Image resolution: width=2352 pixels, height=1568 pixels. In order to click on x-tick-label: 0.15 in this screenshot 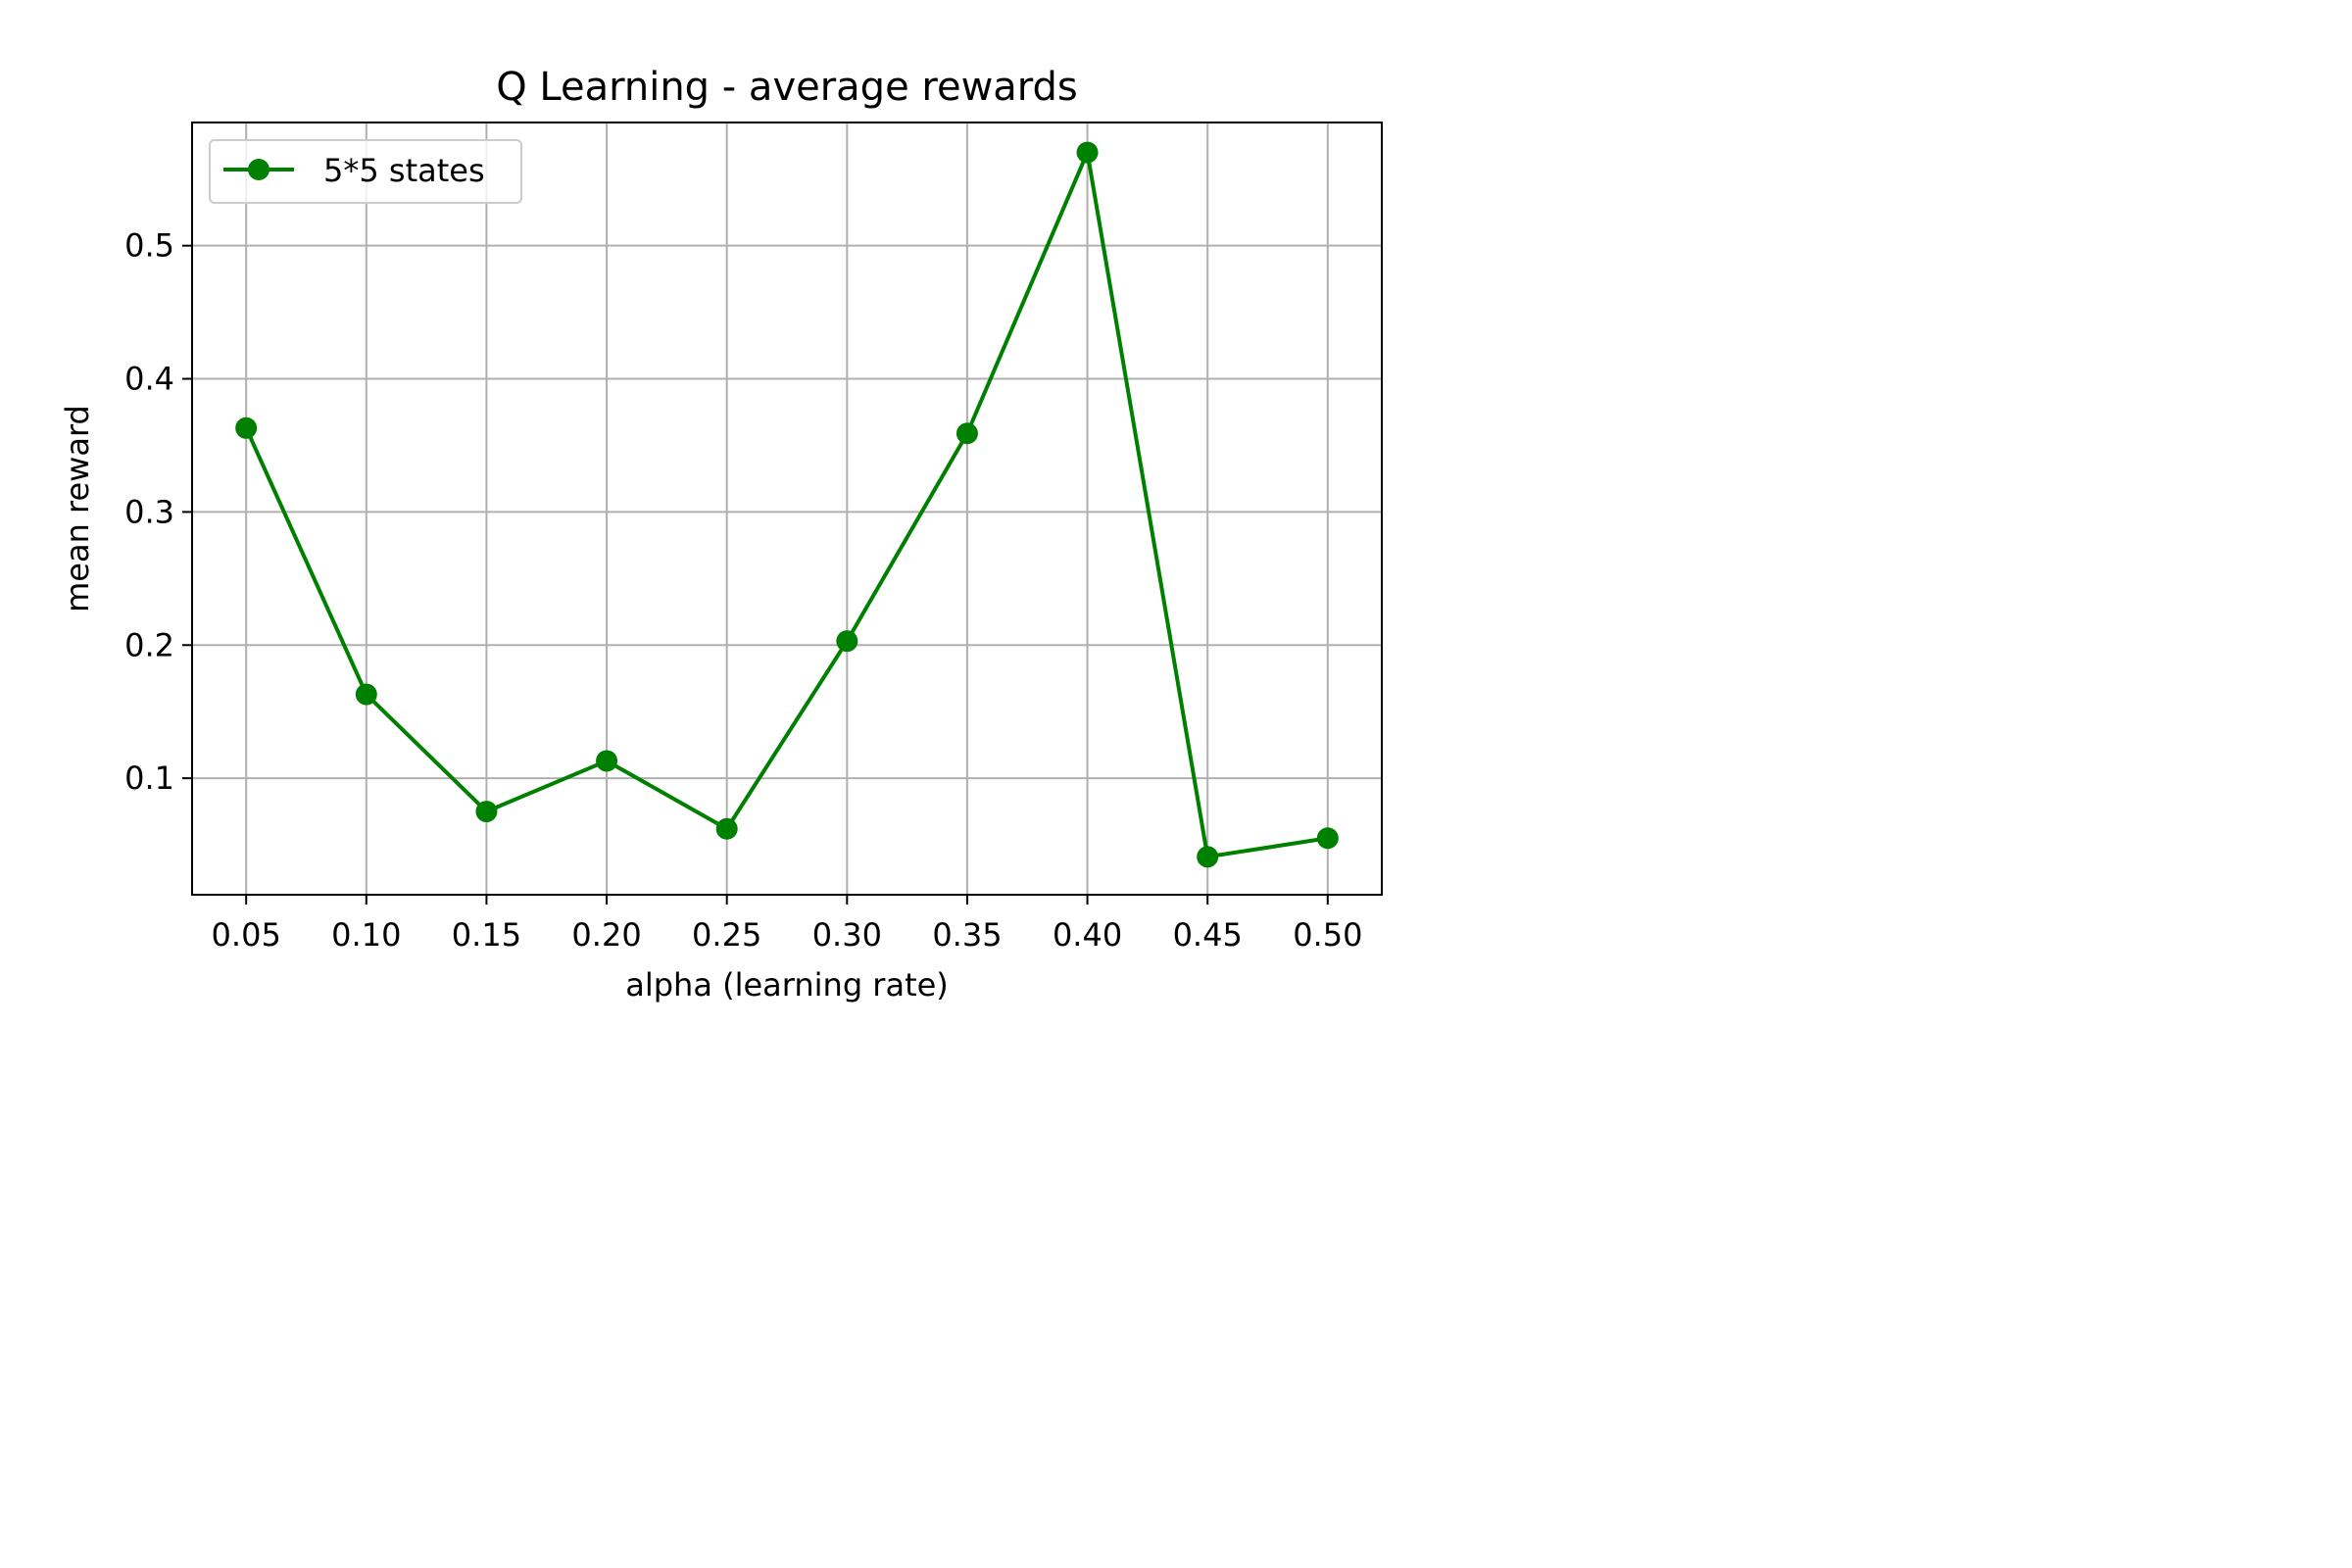, I will do `click(486, 935)`.